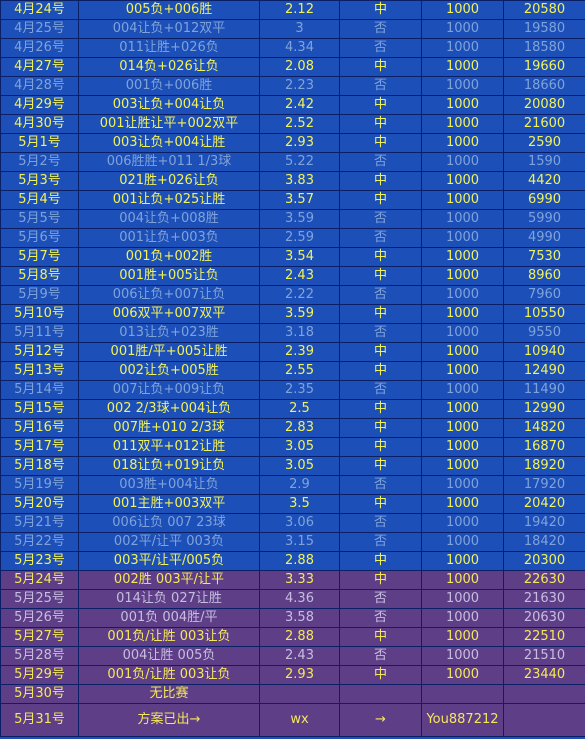 The height and width of the screenshot is (739, 585). Describe the element at coordinates (544, 447) in the screenshot. I see `total-cell: 16870` at that location.